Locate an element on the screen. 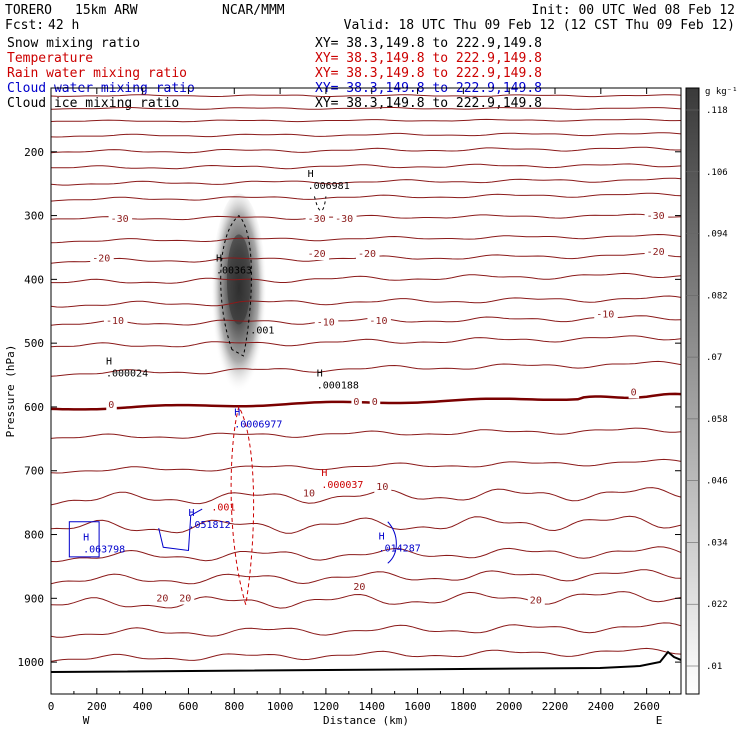  east-end-label: E is located at coordinates (659, 720).